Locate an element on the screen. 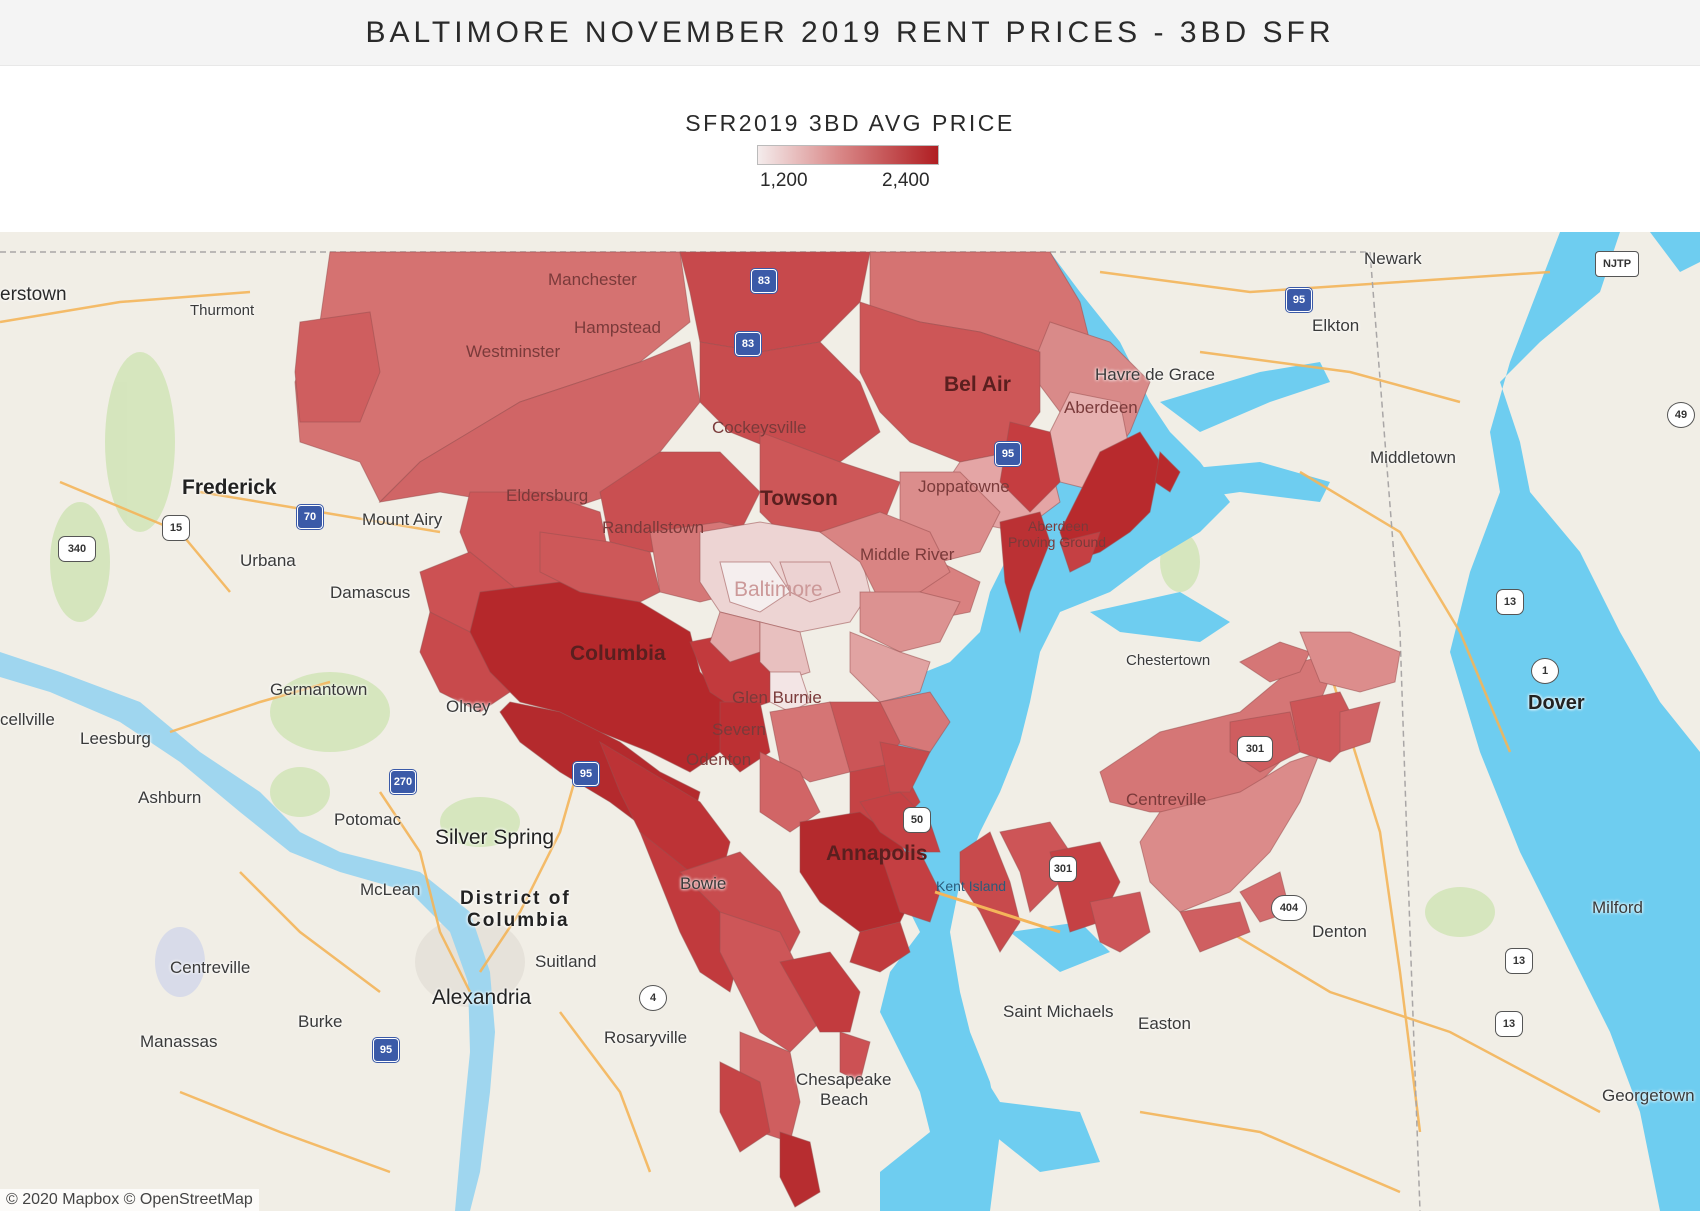 This screenshot has width=1700, height=1211. place-label-burke: Burke is located at coordinates (320, 1021).